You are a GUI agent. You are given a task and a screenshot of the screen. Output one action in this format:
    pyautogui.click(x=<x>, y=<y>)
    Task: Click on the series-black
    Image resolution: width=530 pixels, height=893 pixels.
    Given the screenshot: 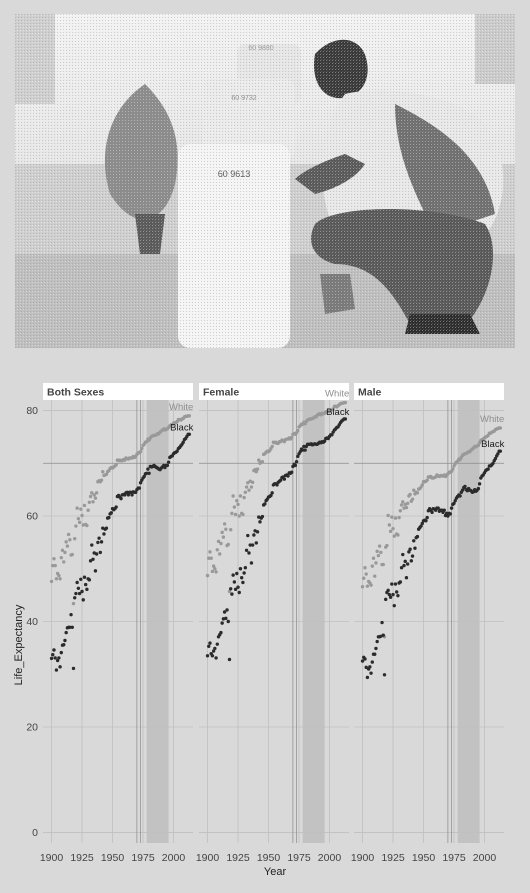 What is the action you would take?
    pyautogui.click(x=120, y=552)
    